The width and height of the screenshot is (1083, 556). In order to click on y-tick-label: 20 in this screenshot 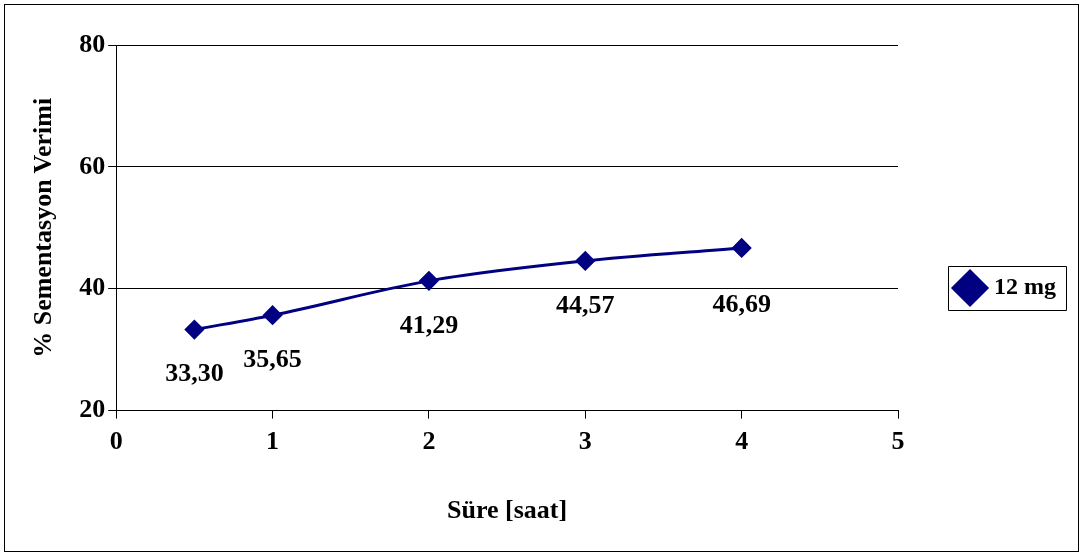, I will do `click(92, 409)`.